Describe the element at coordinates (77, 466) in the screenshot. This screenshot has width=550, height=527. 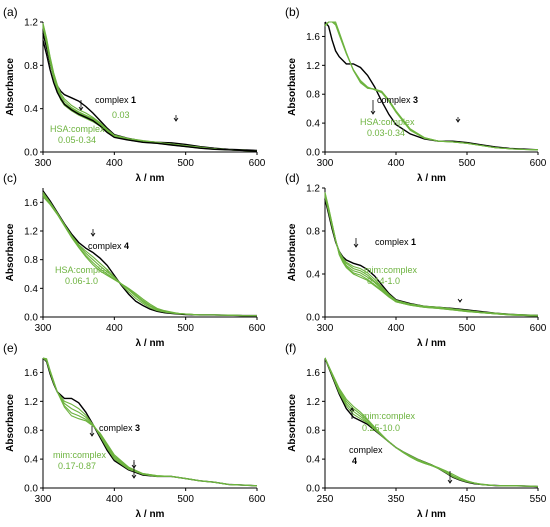
I see `annotation: 0.17-0.87` at that location.